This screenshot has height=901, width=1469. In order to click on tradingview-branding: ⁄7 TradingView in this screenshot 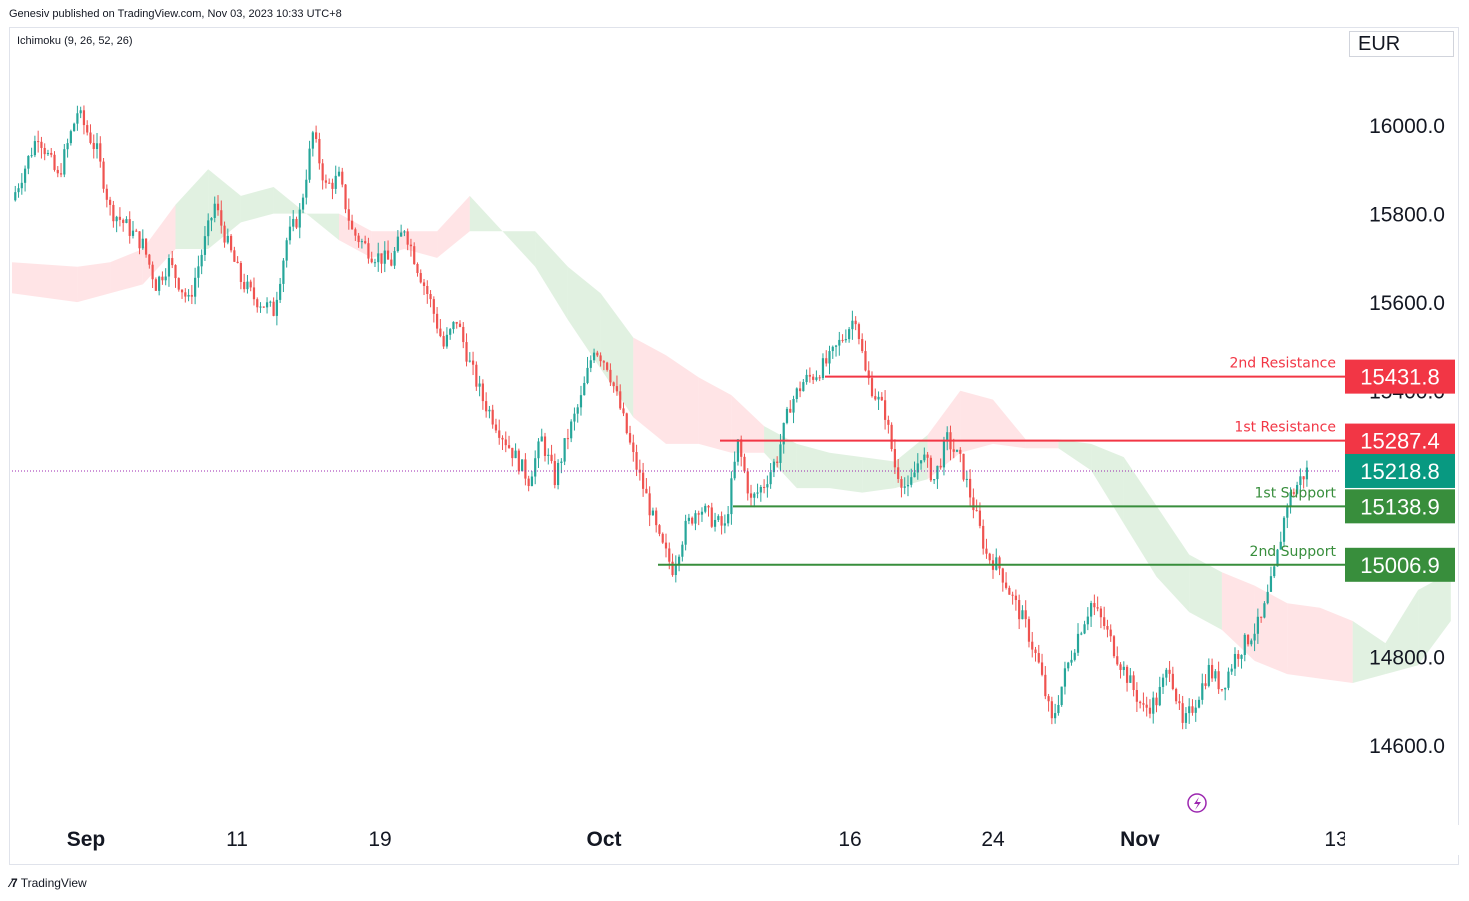, I will do `click(48, 883)`.